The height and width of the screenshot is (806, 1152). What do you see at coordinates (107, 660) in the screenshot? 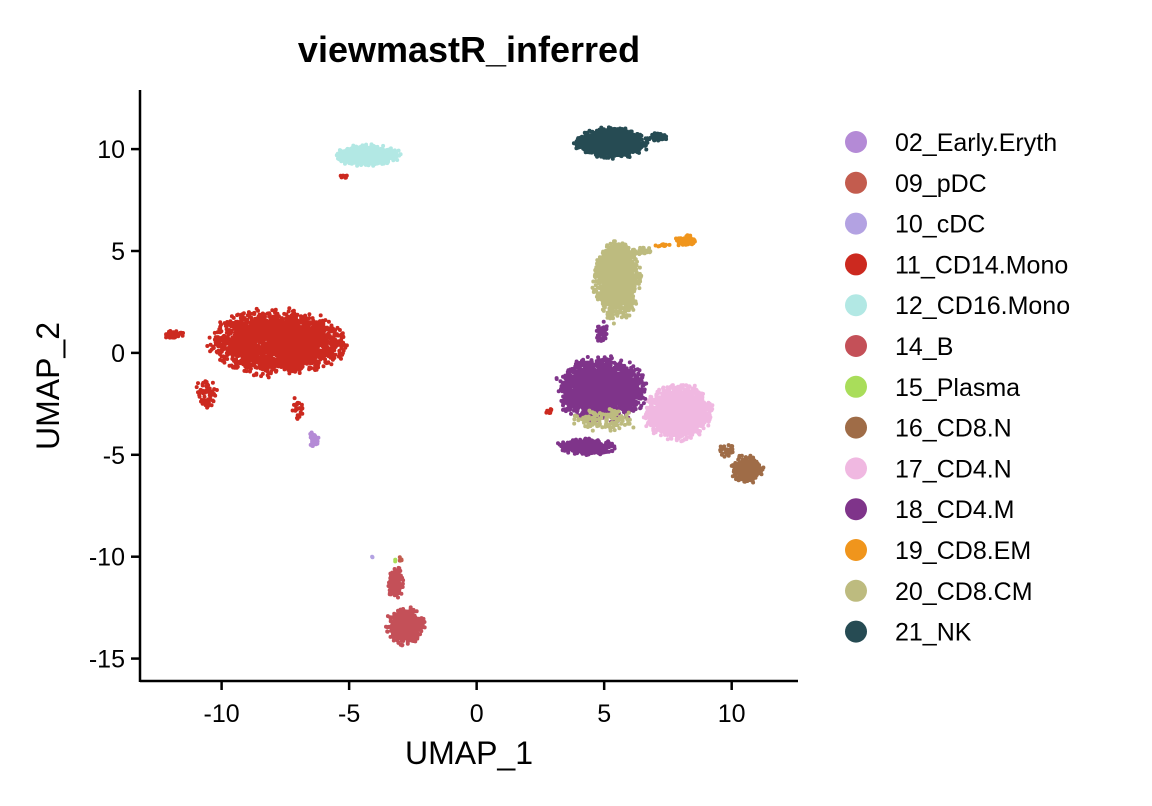
I see `y-tick-label: -15` at bounding box center [107, 660].